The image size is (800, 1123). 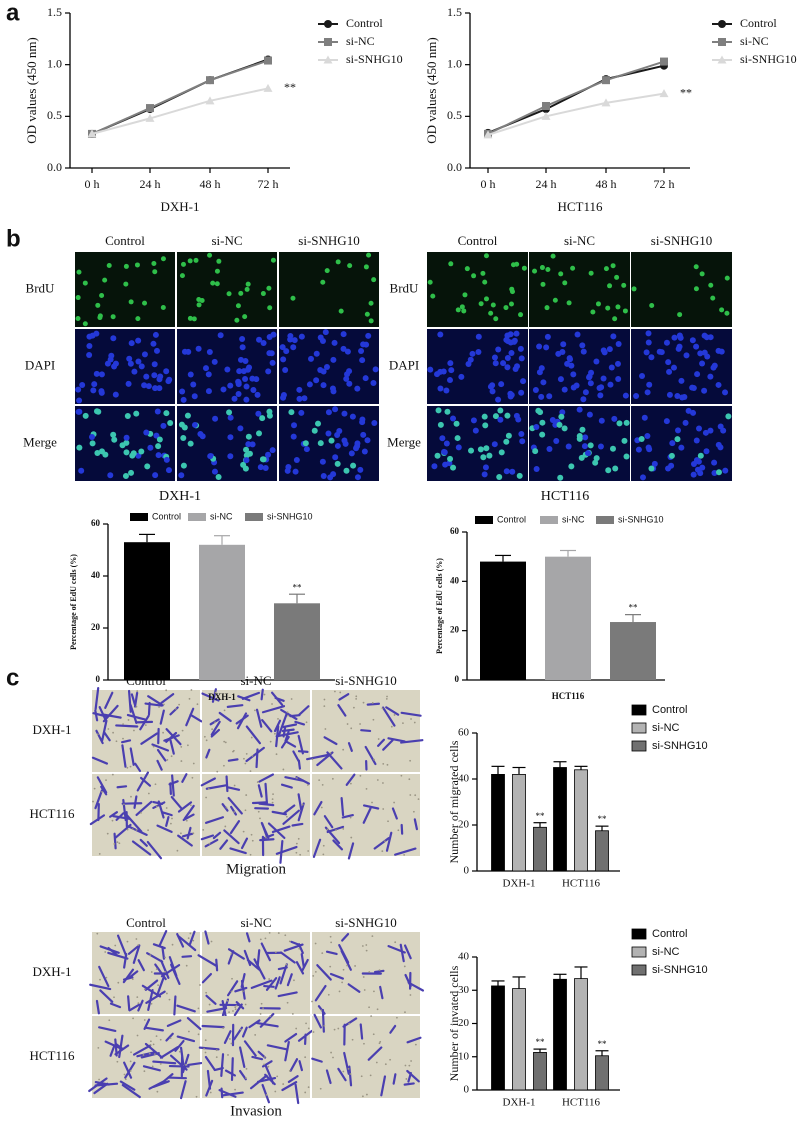 What do you see at coordinates (478, 240) in the screenshot?
I see `column-label: Control` at bounding box center [478, 240].